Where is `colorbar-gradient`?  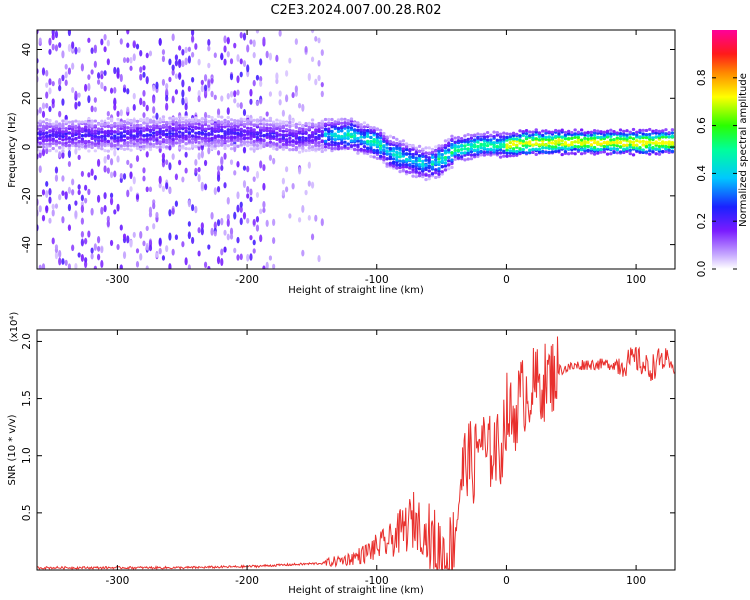 colorbar-gradient is located at coordinates (724, 149).